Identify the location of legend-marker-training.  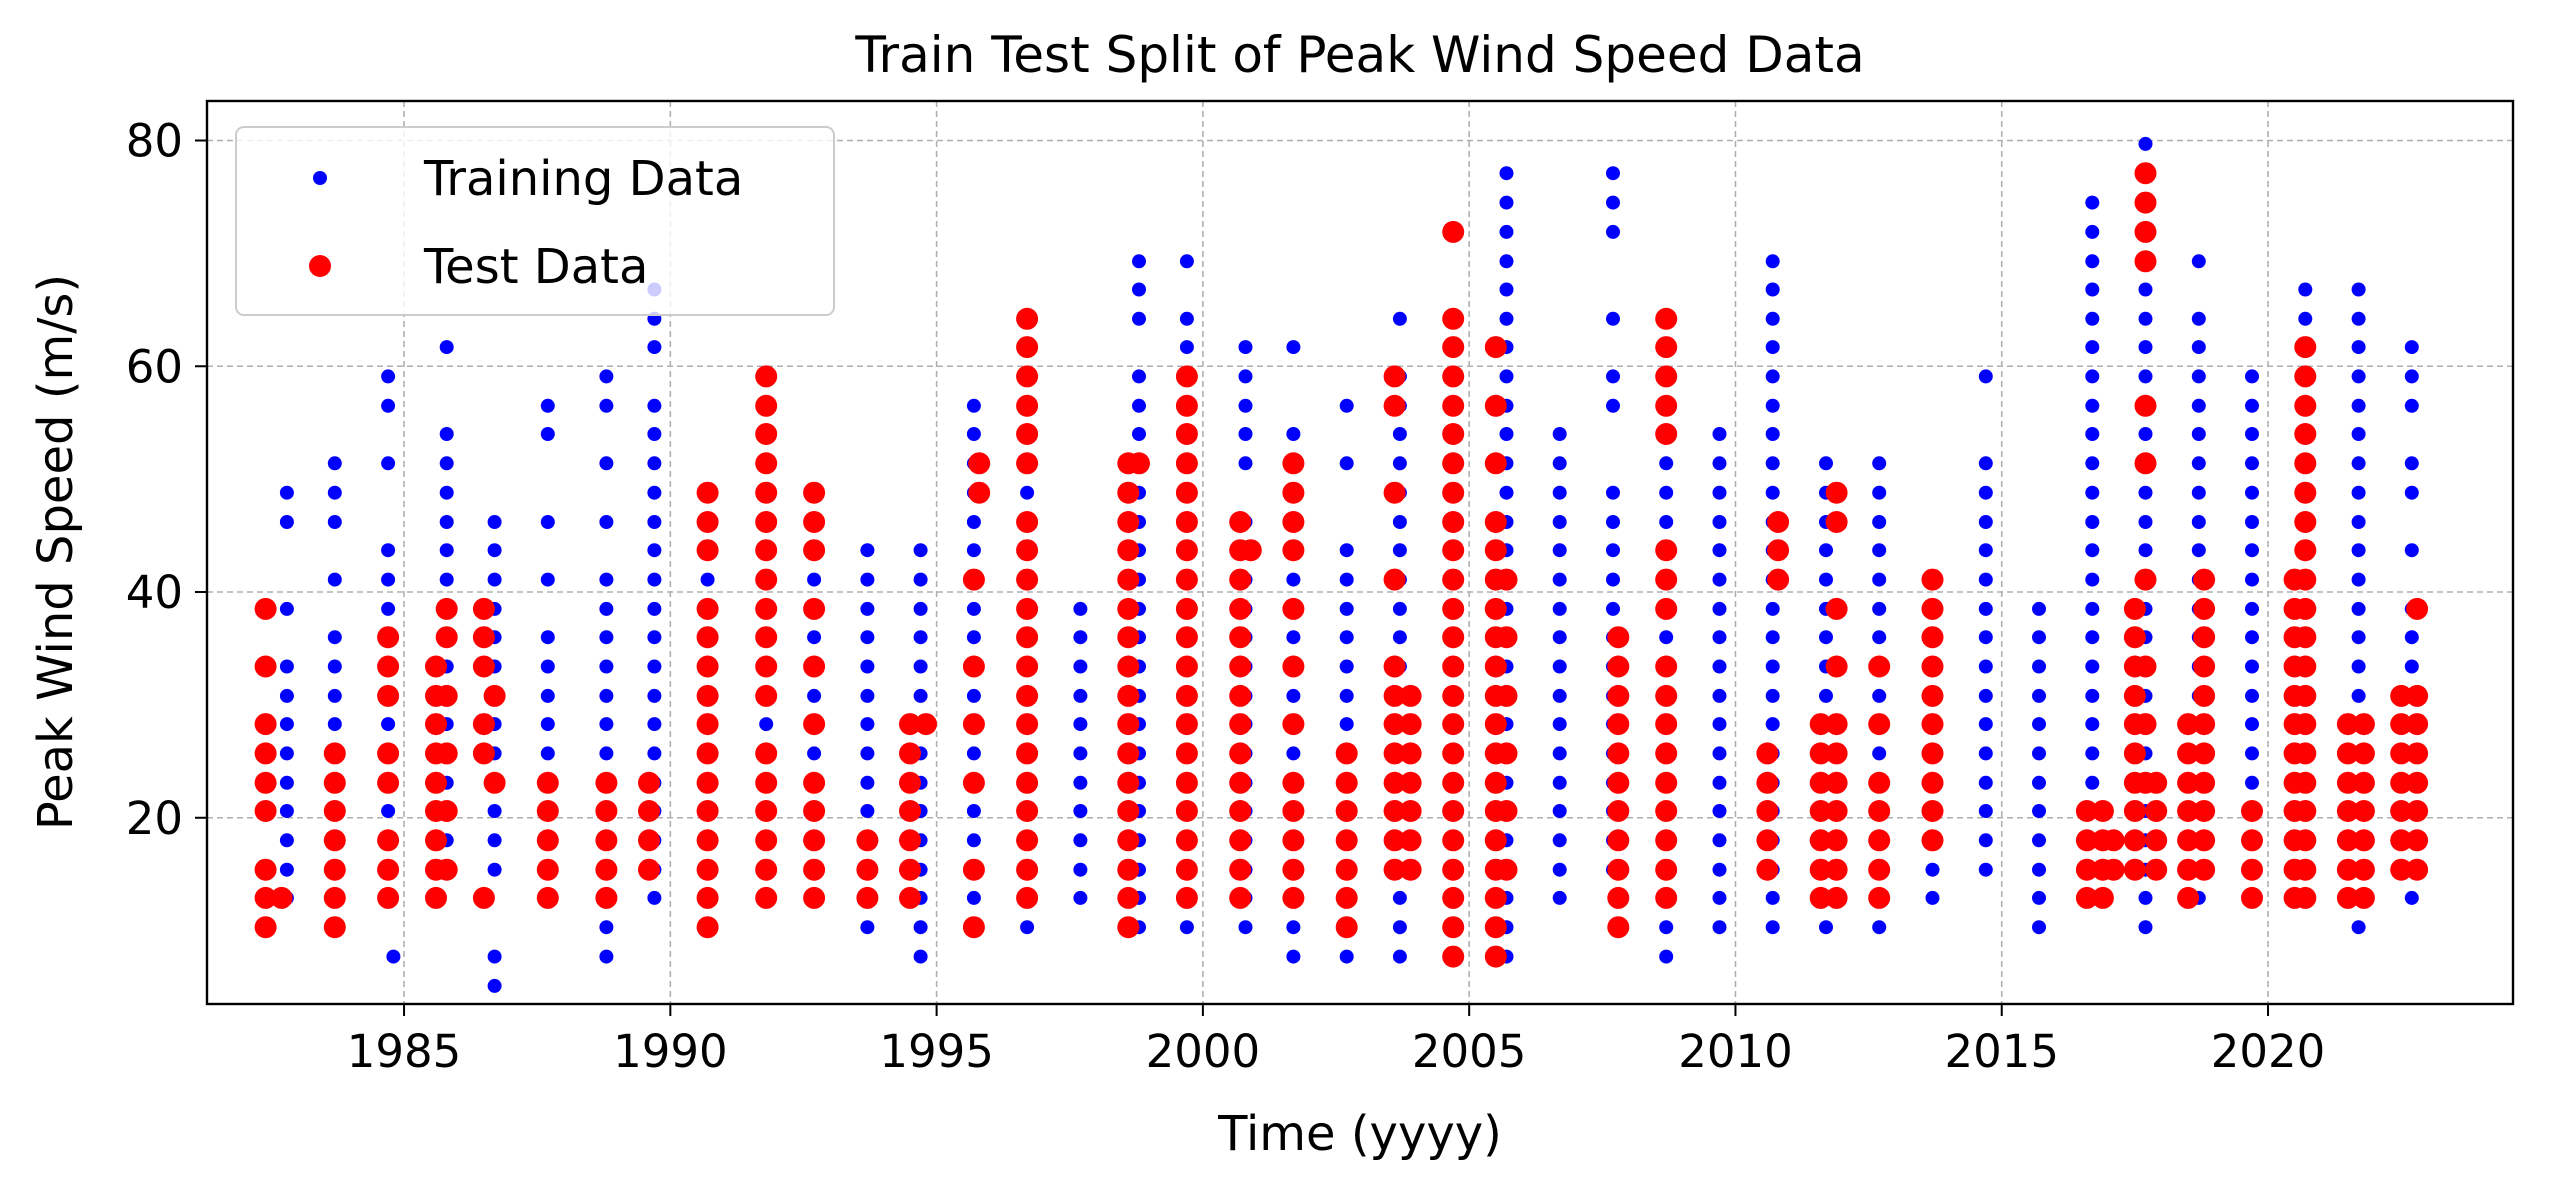
(320, 178).